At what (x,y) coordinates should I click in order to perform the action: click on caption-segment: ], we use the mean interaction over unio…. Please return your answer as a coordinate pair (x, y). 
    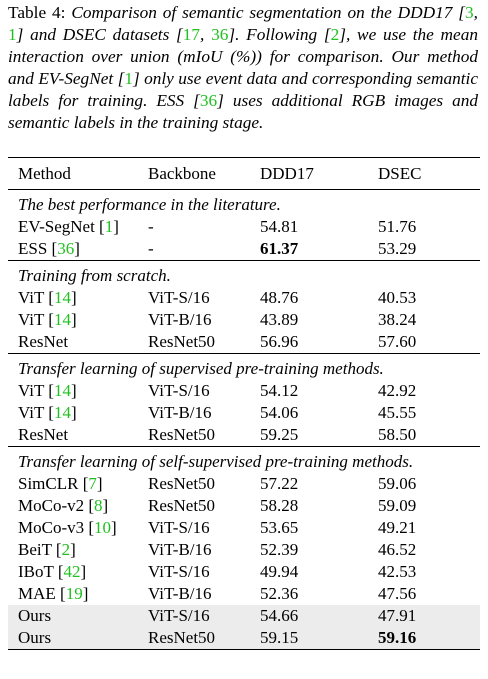
    Looking at the image, I should click on (243, 56).